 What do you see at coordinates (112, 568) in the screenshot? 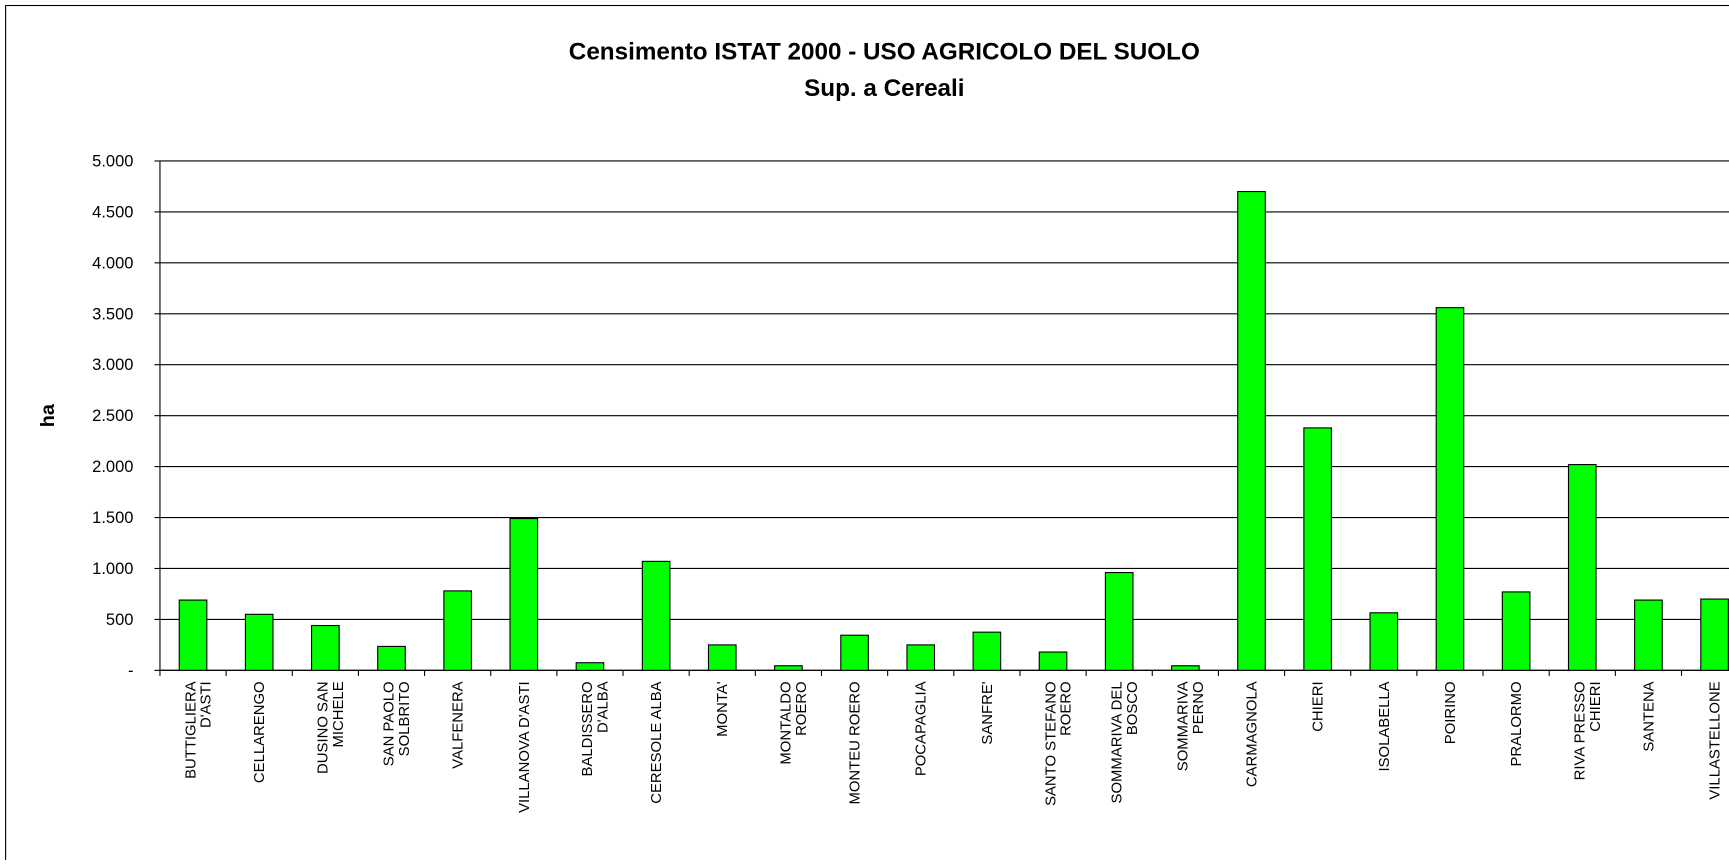
I see `y-tick-label: 1.000` at bounding box center [112, 568].